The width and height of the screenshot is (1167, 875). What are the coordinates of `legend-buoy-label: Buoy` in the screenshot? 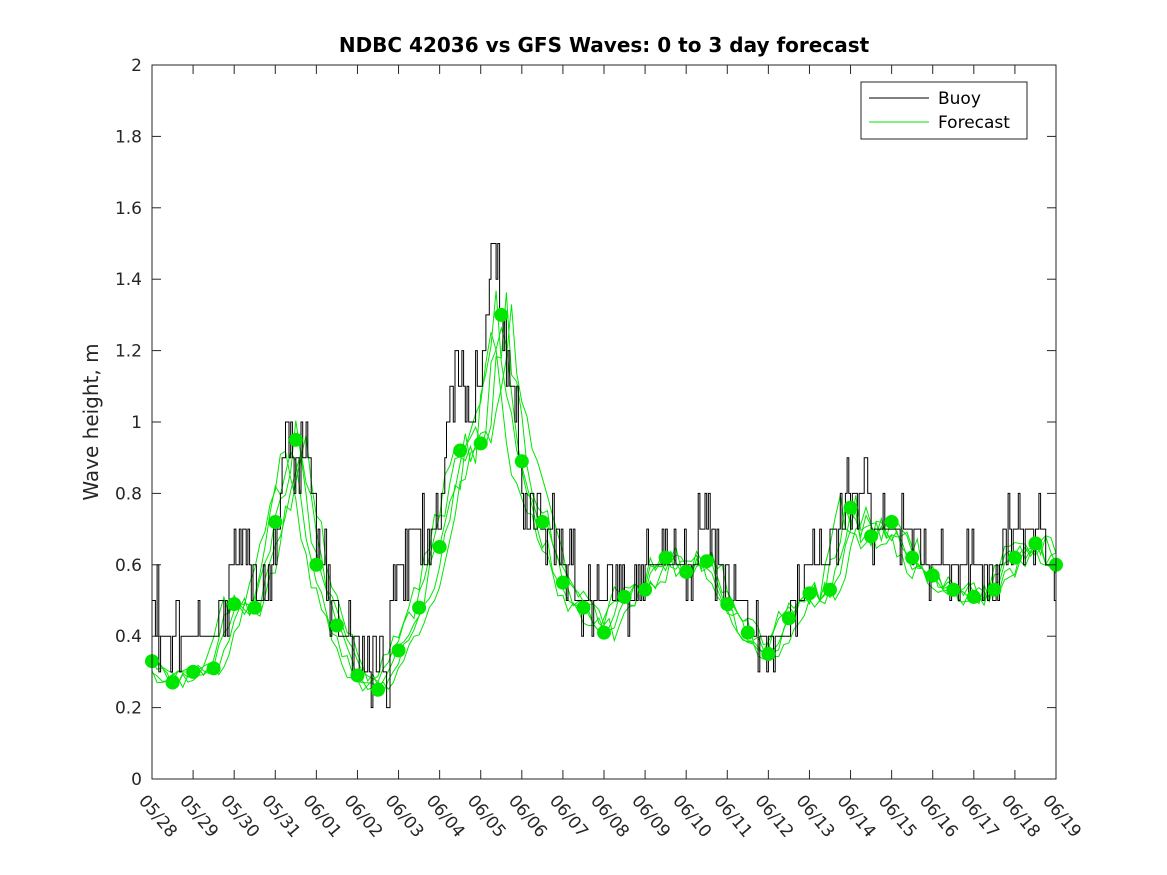 It's located at (959, 99).